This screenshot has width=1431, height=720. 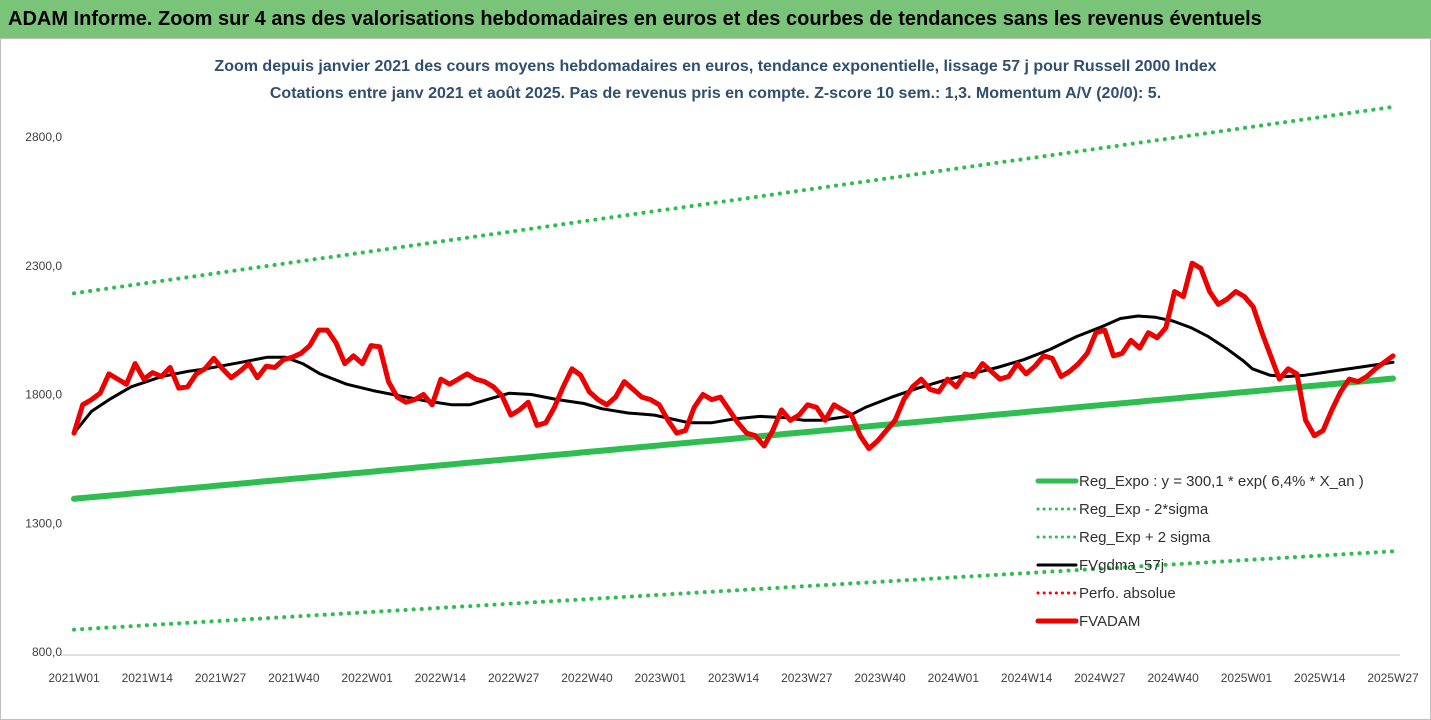 What do you see at coordinates (880, 678) in the screenshot?
I see `x-tick-label: 2023W40` at bounding box center [880, 678].